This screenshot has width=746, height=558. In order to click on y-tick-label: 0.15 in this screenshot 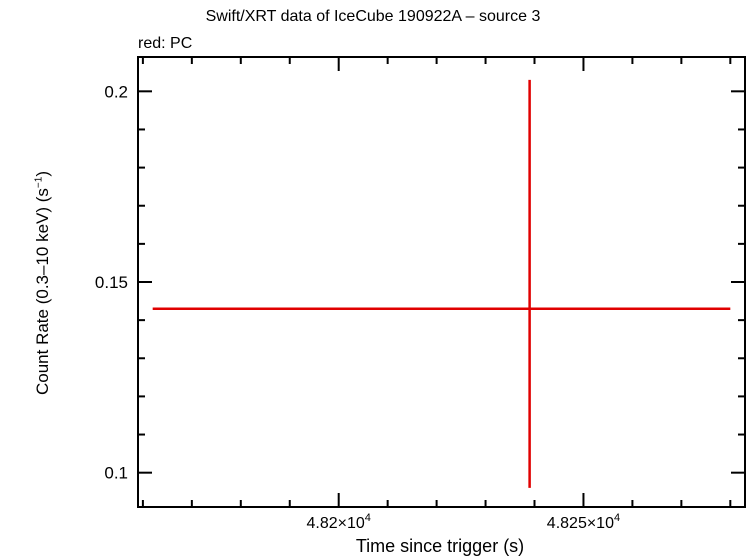, I will do `click(111, 282)`.